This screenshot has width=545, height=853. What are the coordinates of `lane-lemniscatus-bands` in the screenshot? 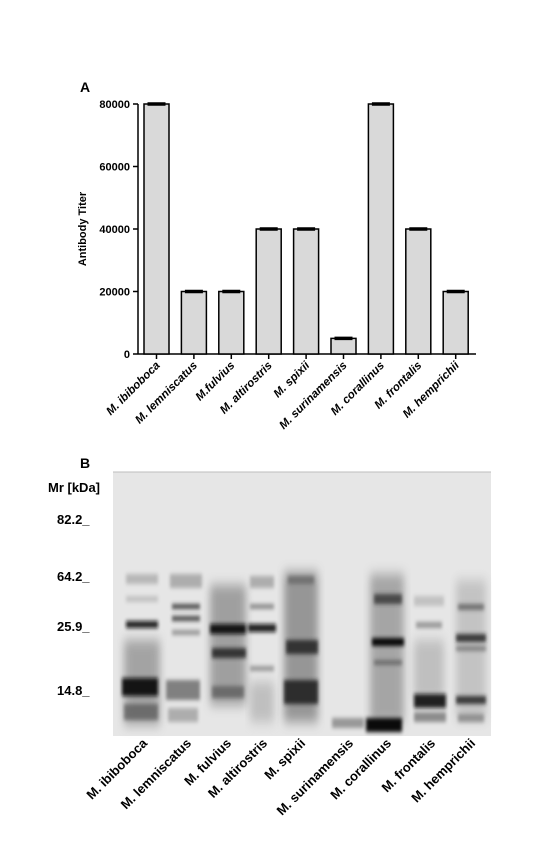 It's located at (184, 648).